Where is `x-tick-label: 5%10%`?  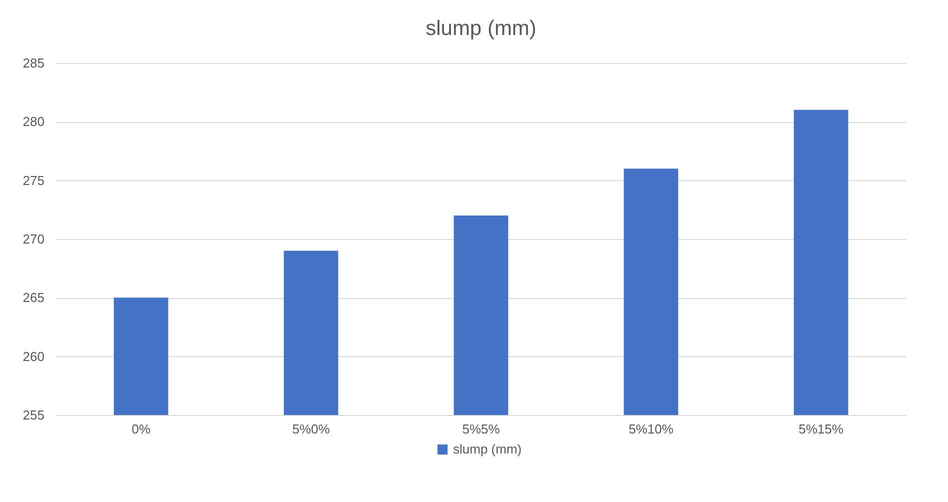
x-tick-label: 5%10% is located at coordinates (651, 429).